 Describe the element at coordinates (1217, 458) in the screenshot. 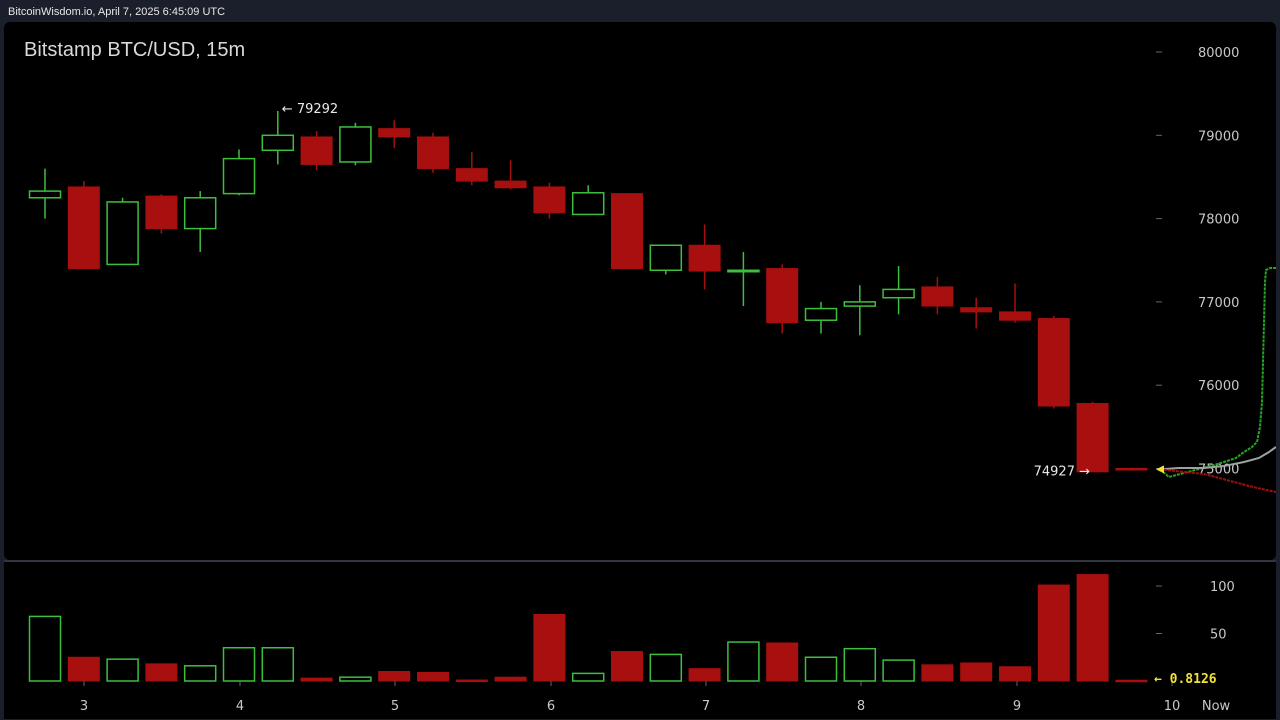

I see `depth-mid-line` at that location.